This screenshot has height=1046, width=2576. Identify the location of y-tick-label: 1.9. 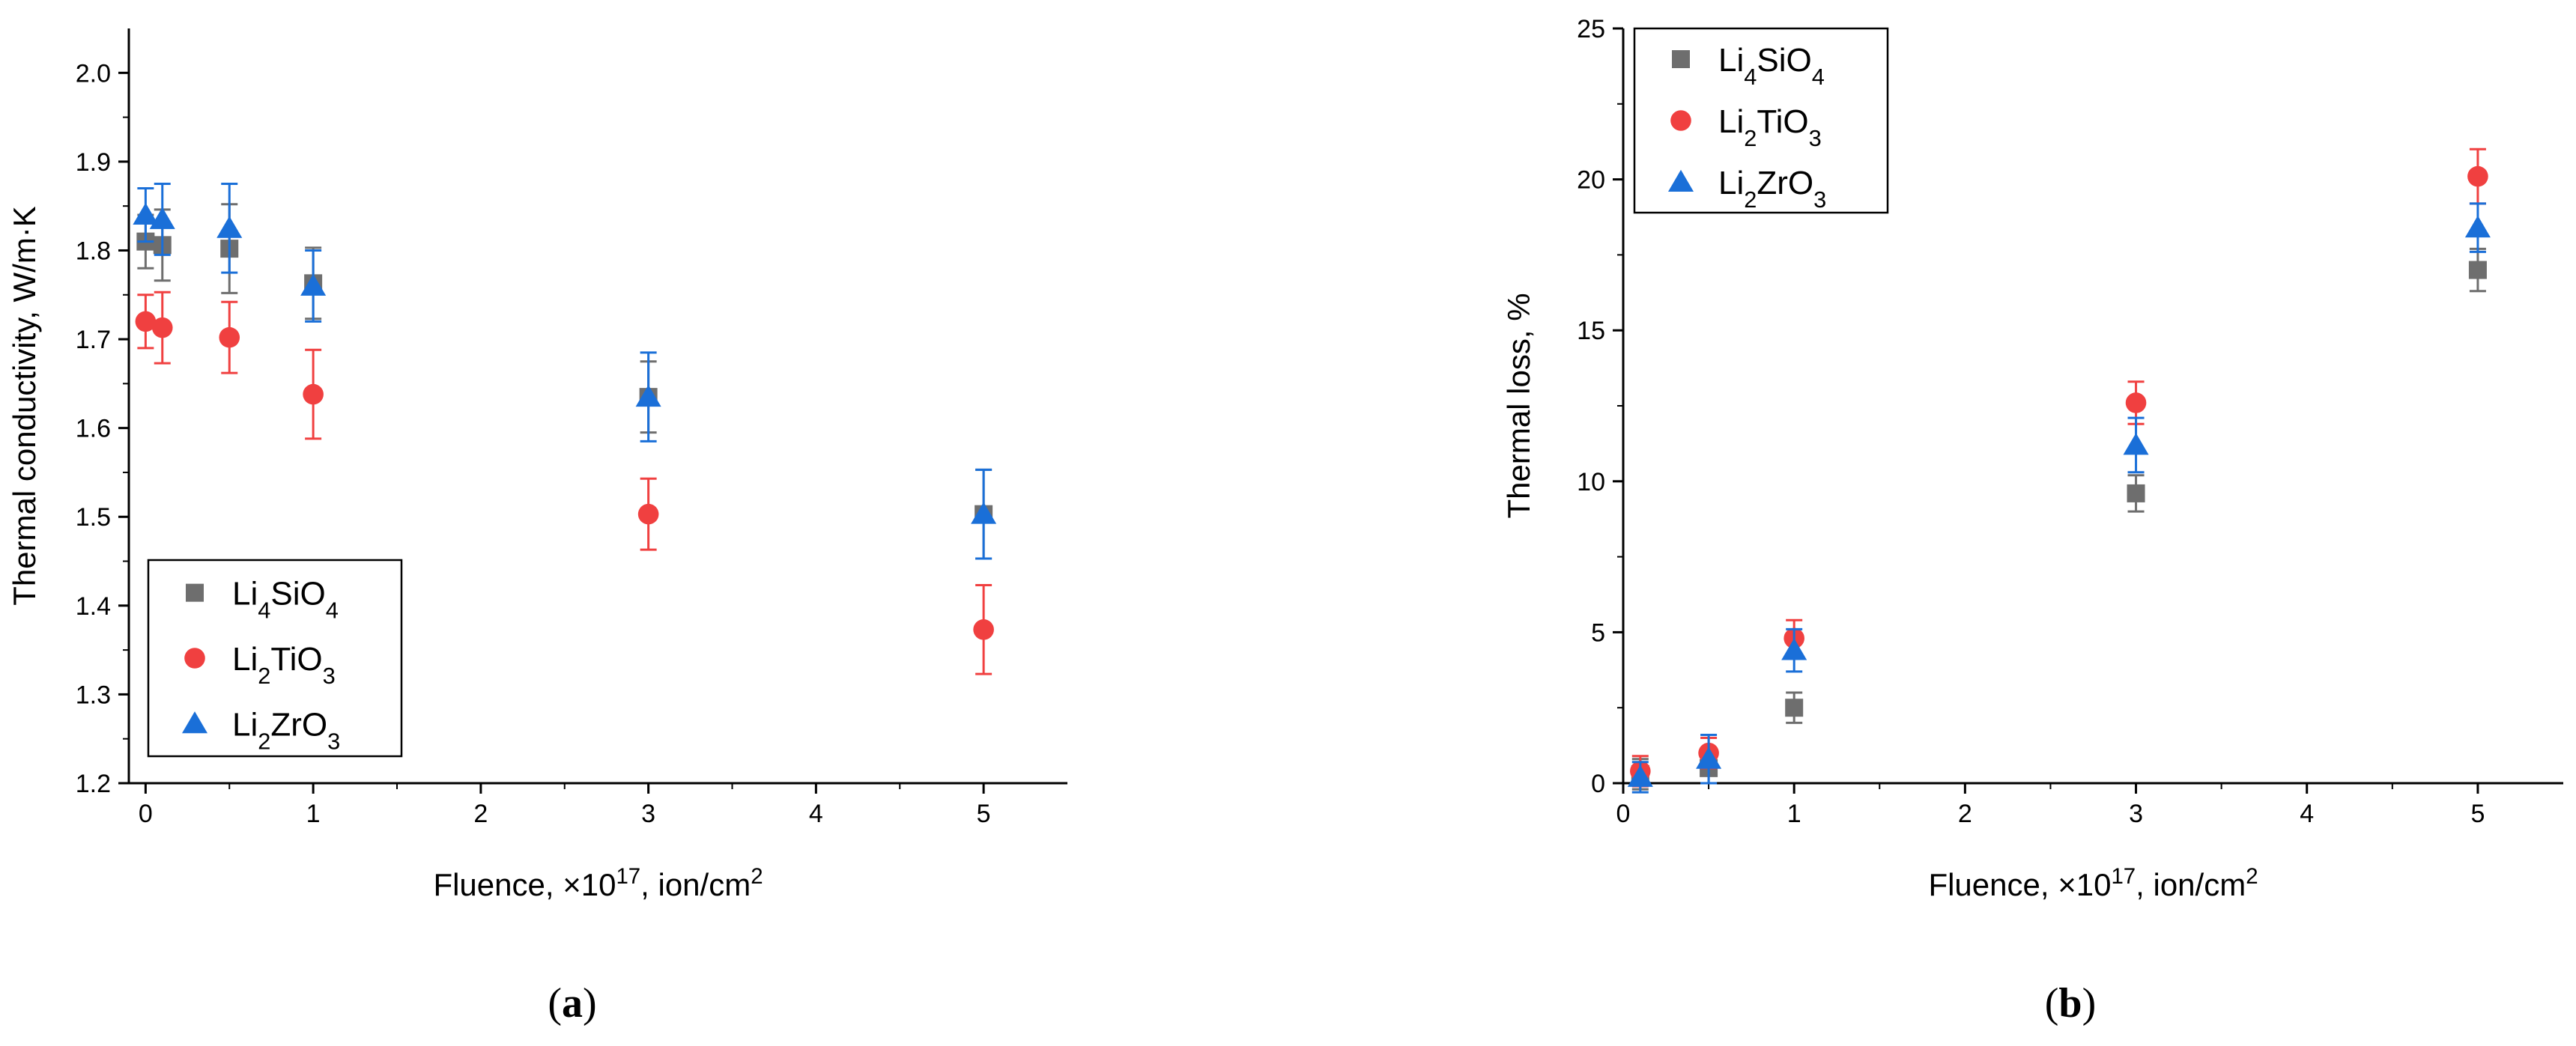
(93, 162).